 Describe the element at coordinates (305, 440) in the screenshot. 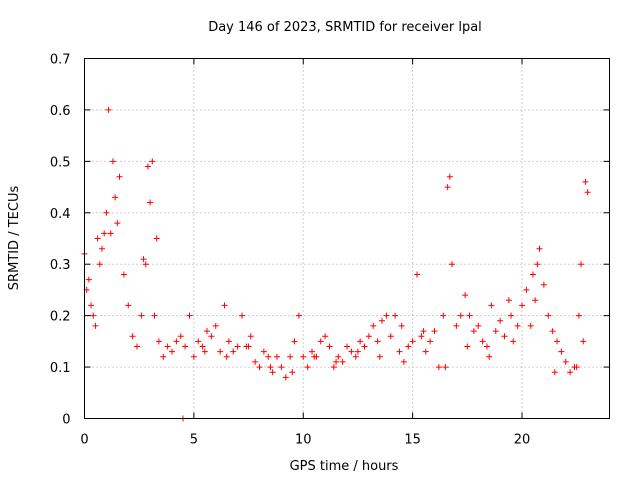

I see `x-tick-labels: 0 5 10 15 20` at that location.